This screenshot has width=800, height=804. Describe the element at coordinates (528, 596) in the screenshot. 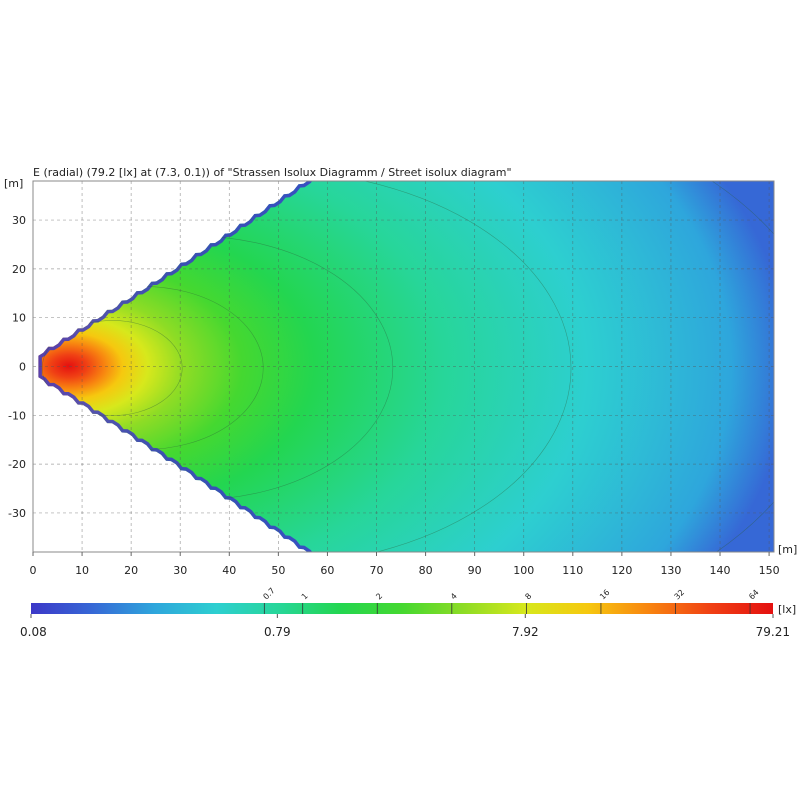

I see `colorbar-contour-label: 8` at that location.